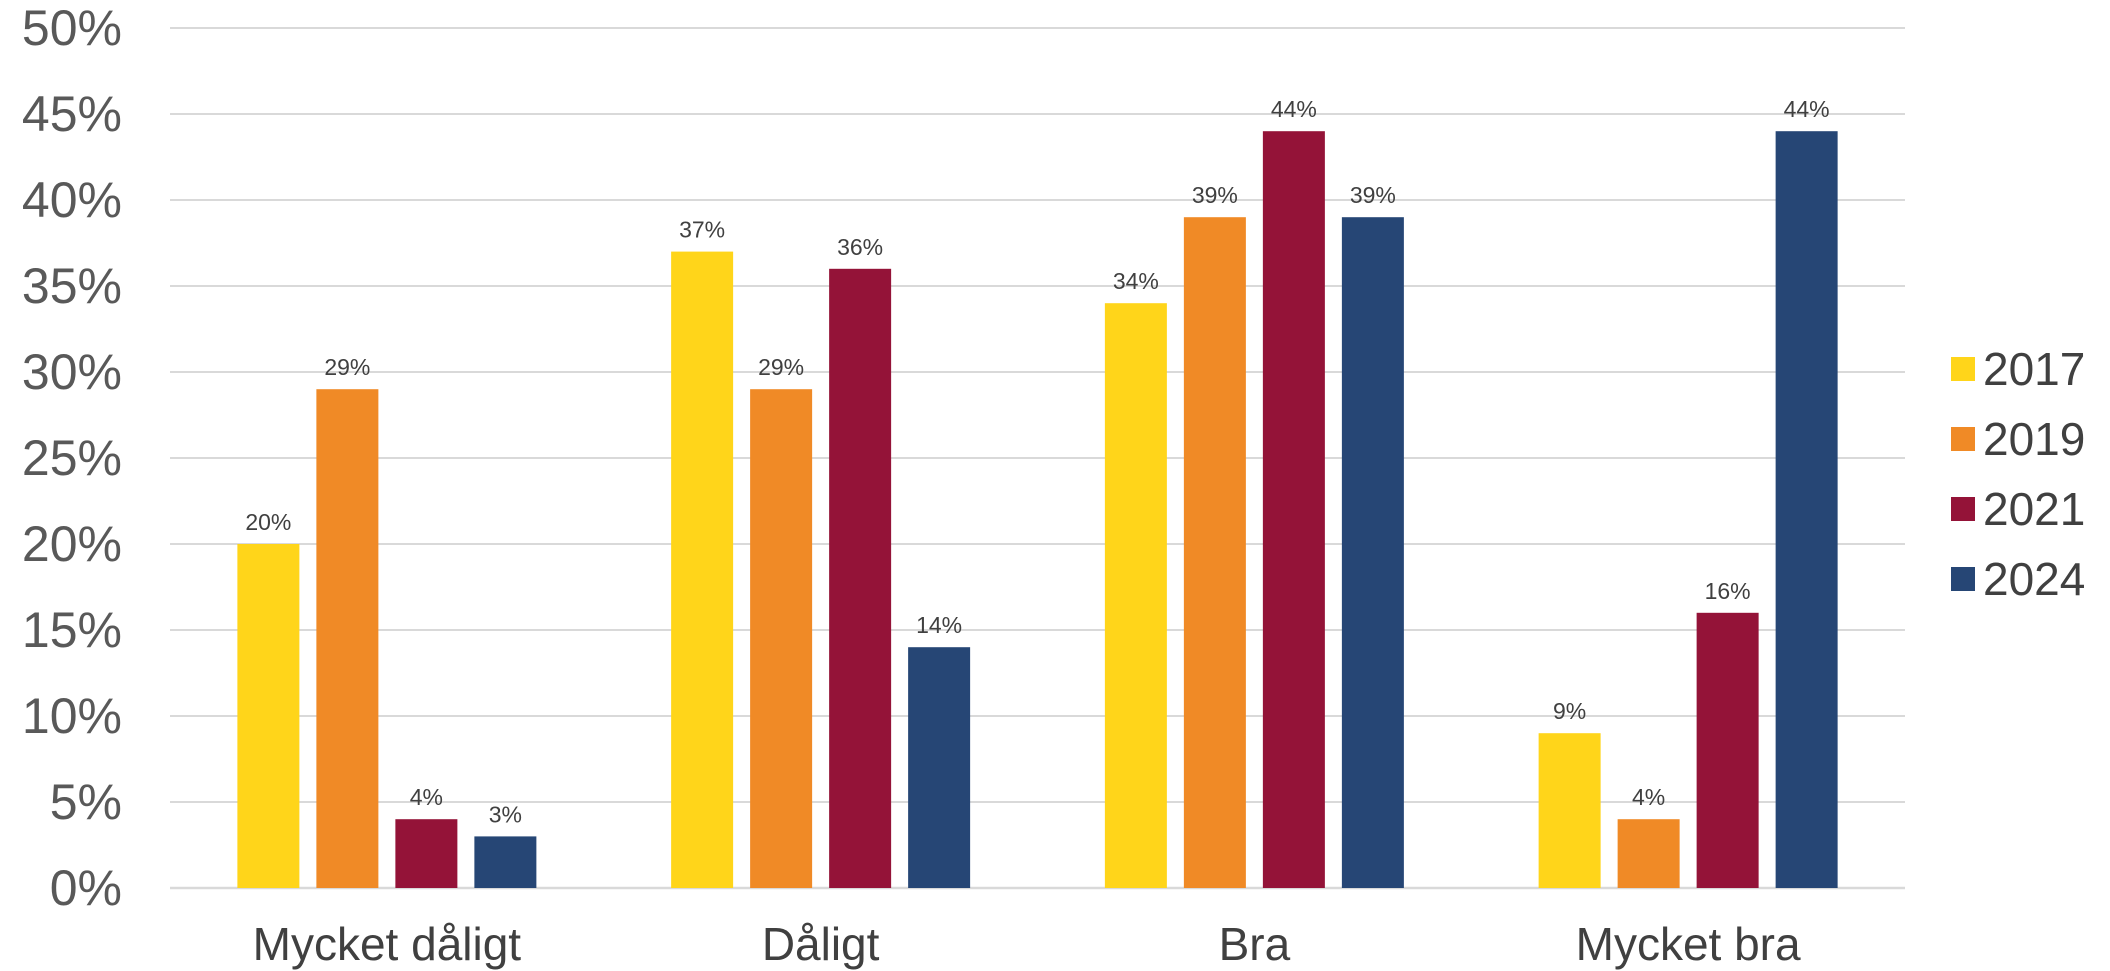  I want to click on data-label: 9%, so click(1569, 711).